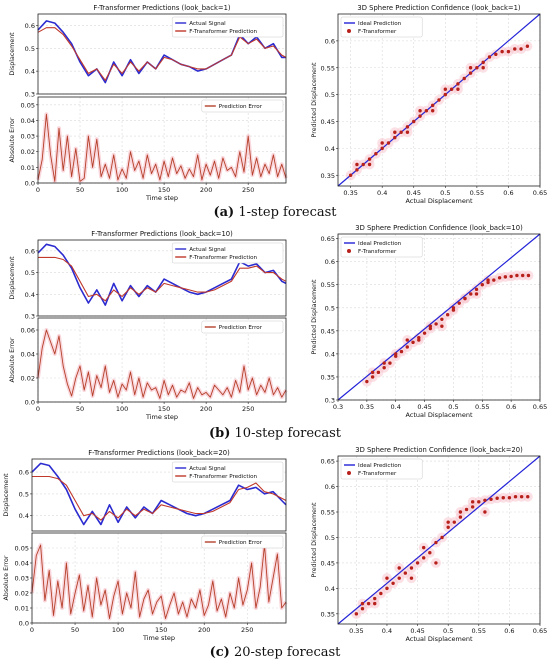  What do you see at coordinates (30, 184) in the screenshot?
I see `y-tick-label: 0.0` at bounding box center [30, 184].